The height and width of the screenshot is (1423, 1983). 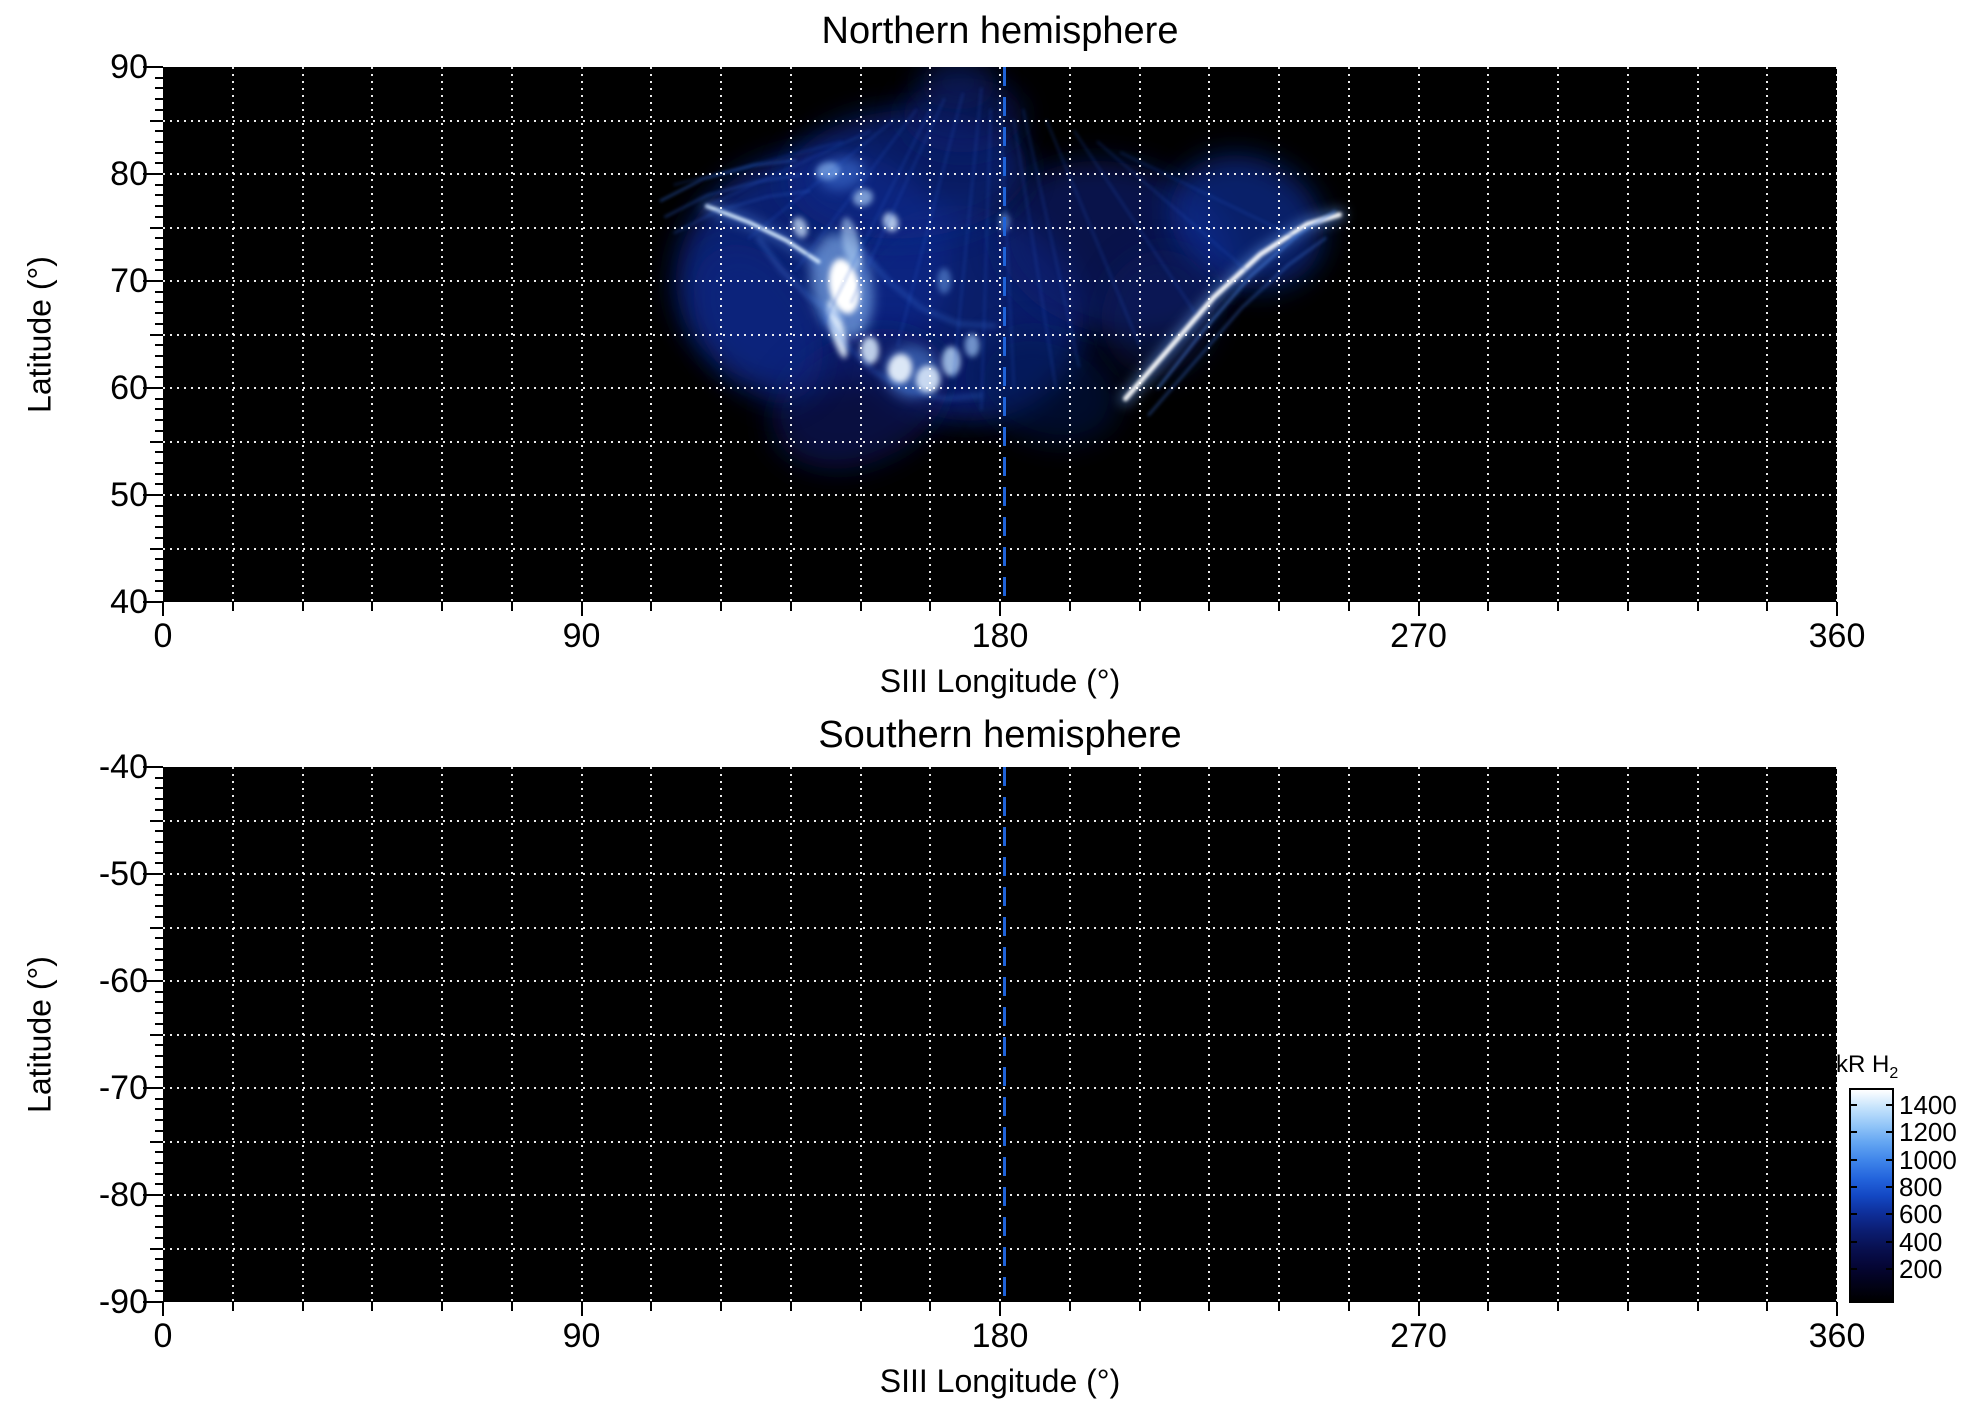 What do you see at coordinates (123, 874) in the screenshot?
I see `y-tick-label: -50` at bounding box center [123, 874].